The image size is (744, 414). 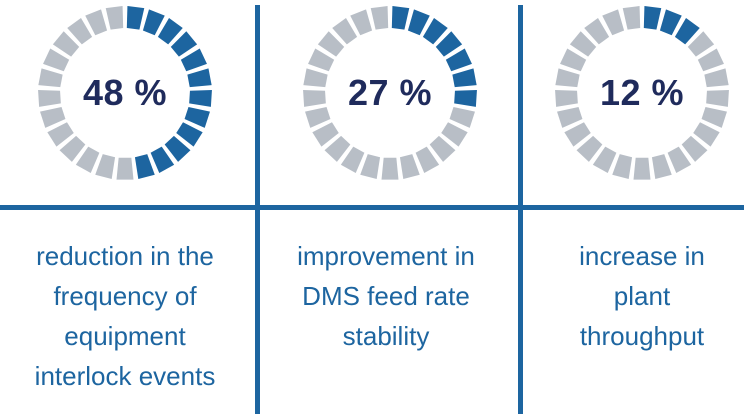 What do you see at coordinates (642, 296) in the screenshot?
I see `caption-3-line-2: plant` at bounding box center [642, 296].